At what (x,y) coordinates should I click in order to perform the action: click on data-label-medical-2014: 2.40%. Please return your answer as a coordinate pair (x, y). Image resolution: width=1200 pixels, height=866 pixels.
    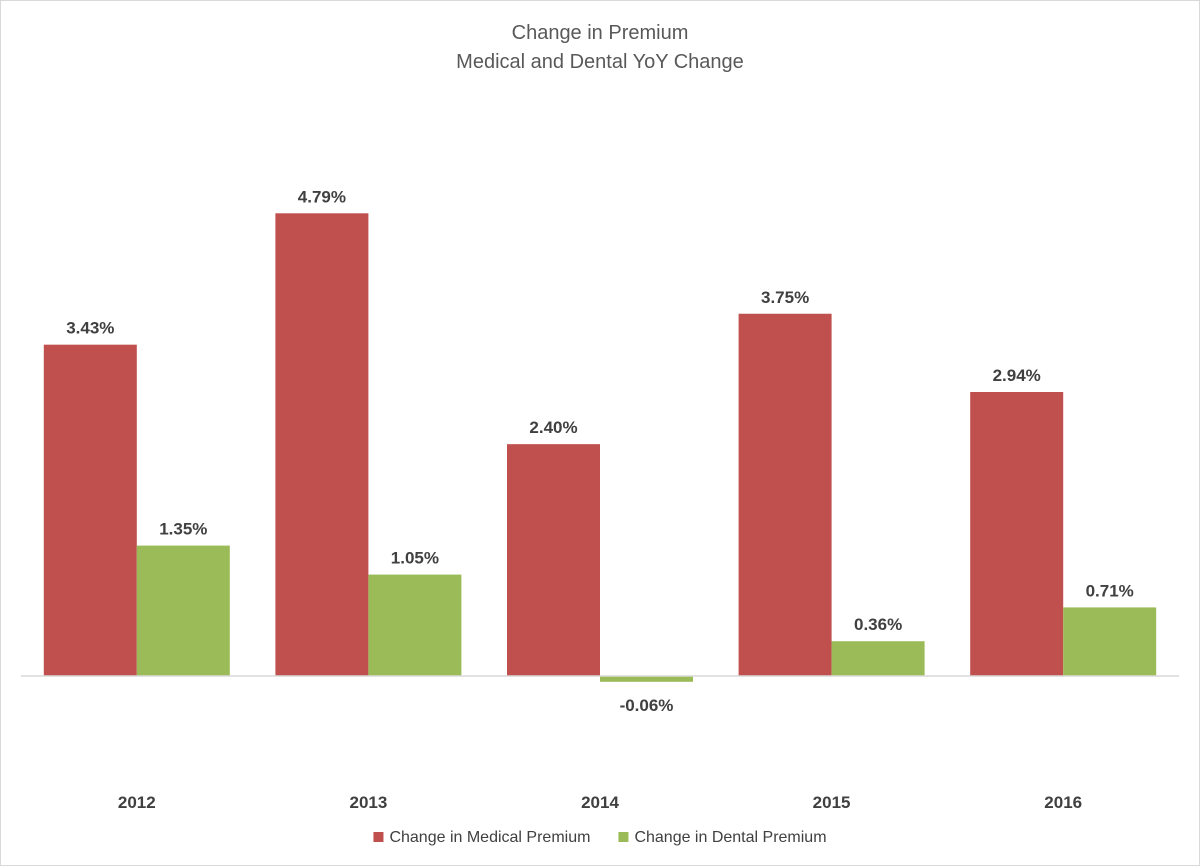
    Looking at the image, I should click on (553, 427).